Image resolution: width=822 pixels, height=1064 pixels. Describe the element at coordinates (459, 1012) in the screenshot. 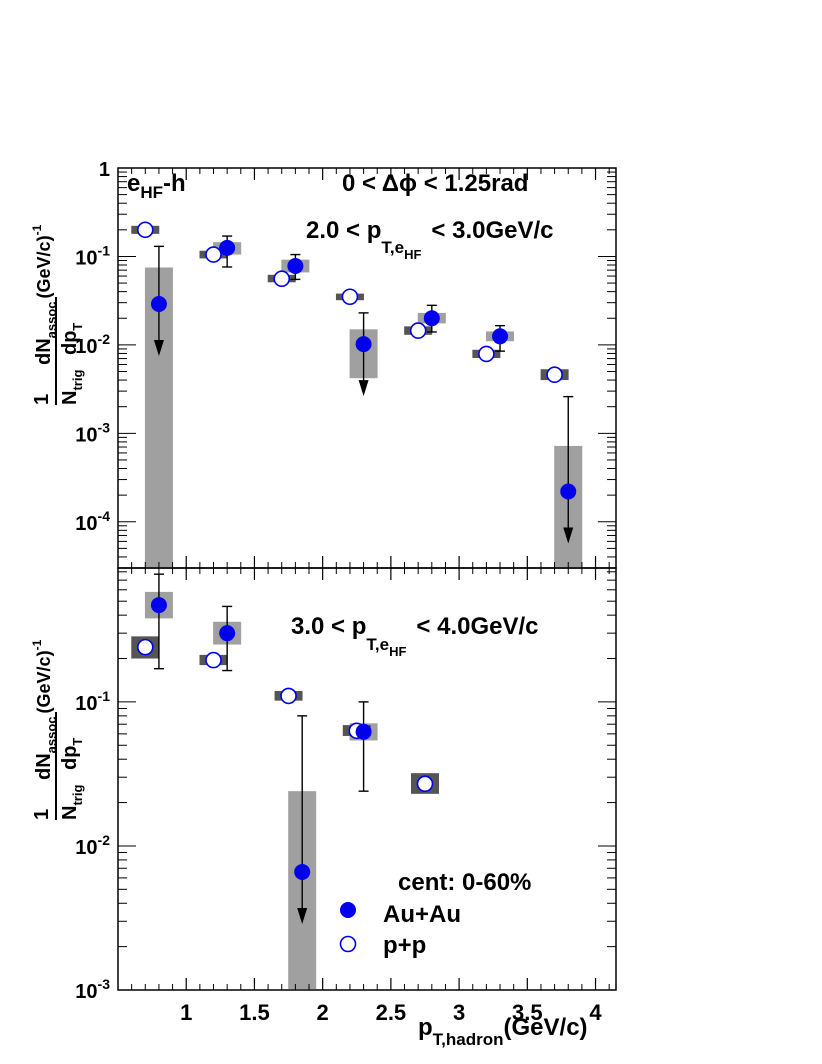

I see `x-tick-label: 3` at that location.